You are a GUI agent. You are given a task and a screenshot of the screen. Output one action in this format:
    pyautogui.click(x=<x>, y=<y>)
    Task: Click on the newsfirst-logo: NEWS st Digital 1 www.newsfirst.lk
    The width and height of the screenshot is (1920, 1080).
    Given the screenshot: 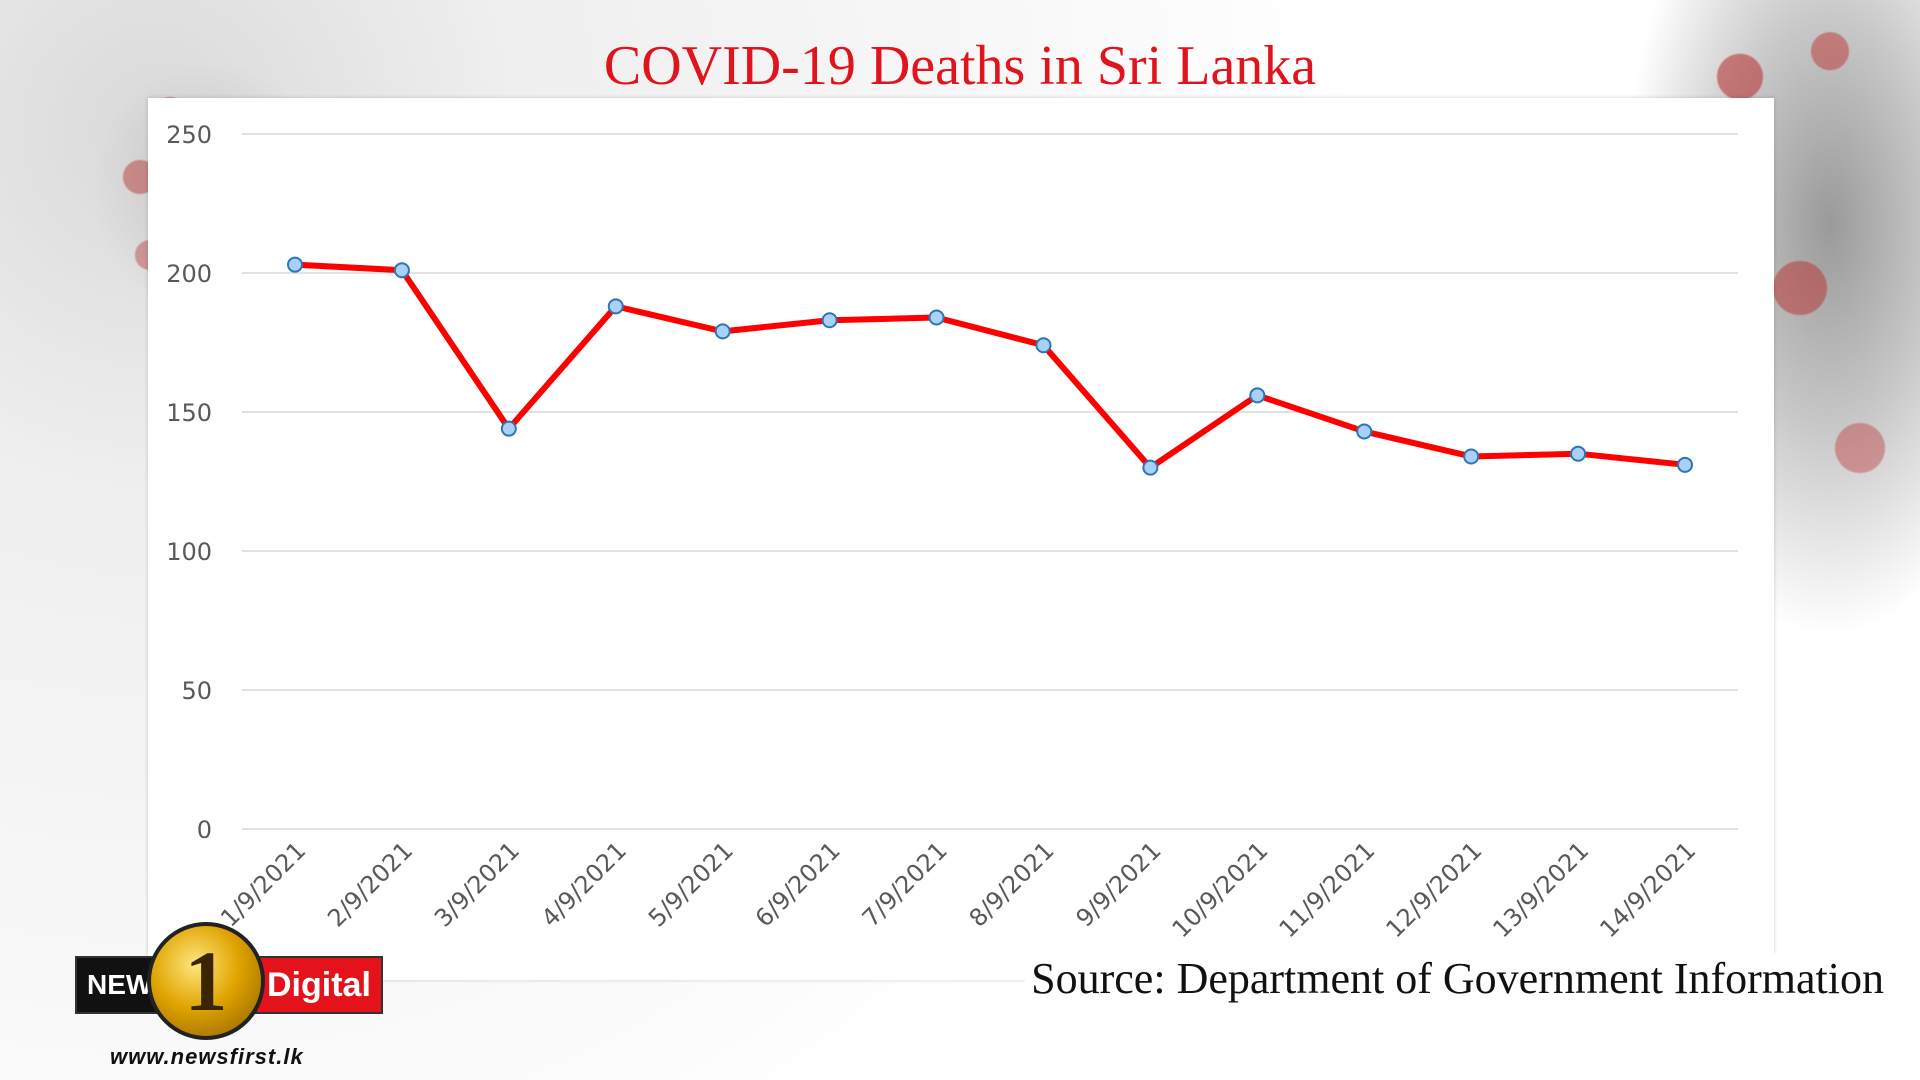 What is the action you would take?
    pyautogui.click(x=242, y=997)
    